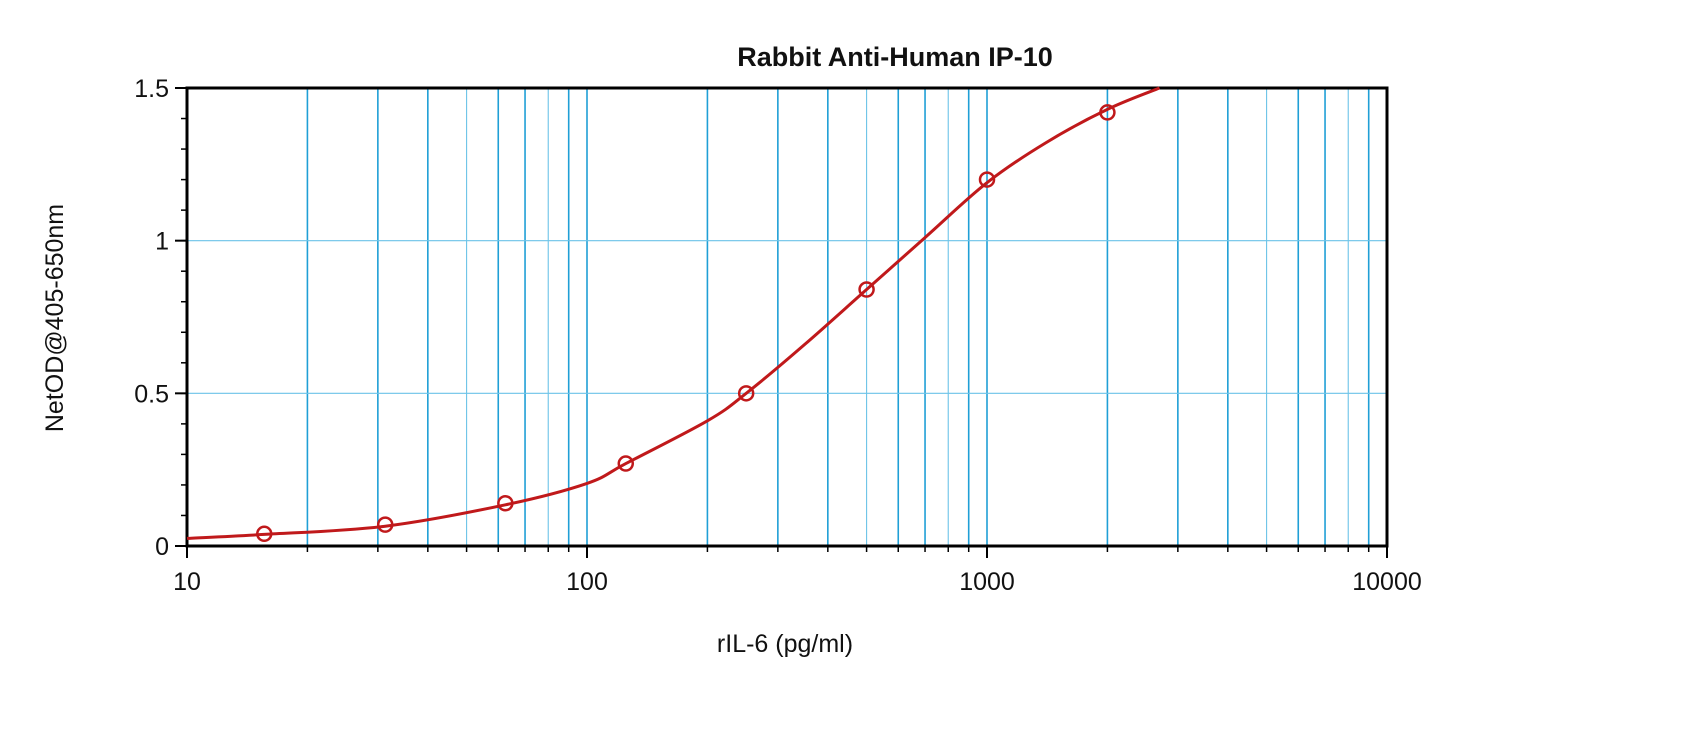  I want to click on y-tick-label: 0.5, so click(151, 394).